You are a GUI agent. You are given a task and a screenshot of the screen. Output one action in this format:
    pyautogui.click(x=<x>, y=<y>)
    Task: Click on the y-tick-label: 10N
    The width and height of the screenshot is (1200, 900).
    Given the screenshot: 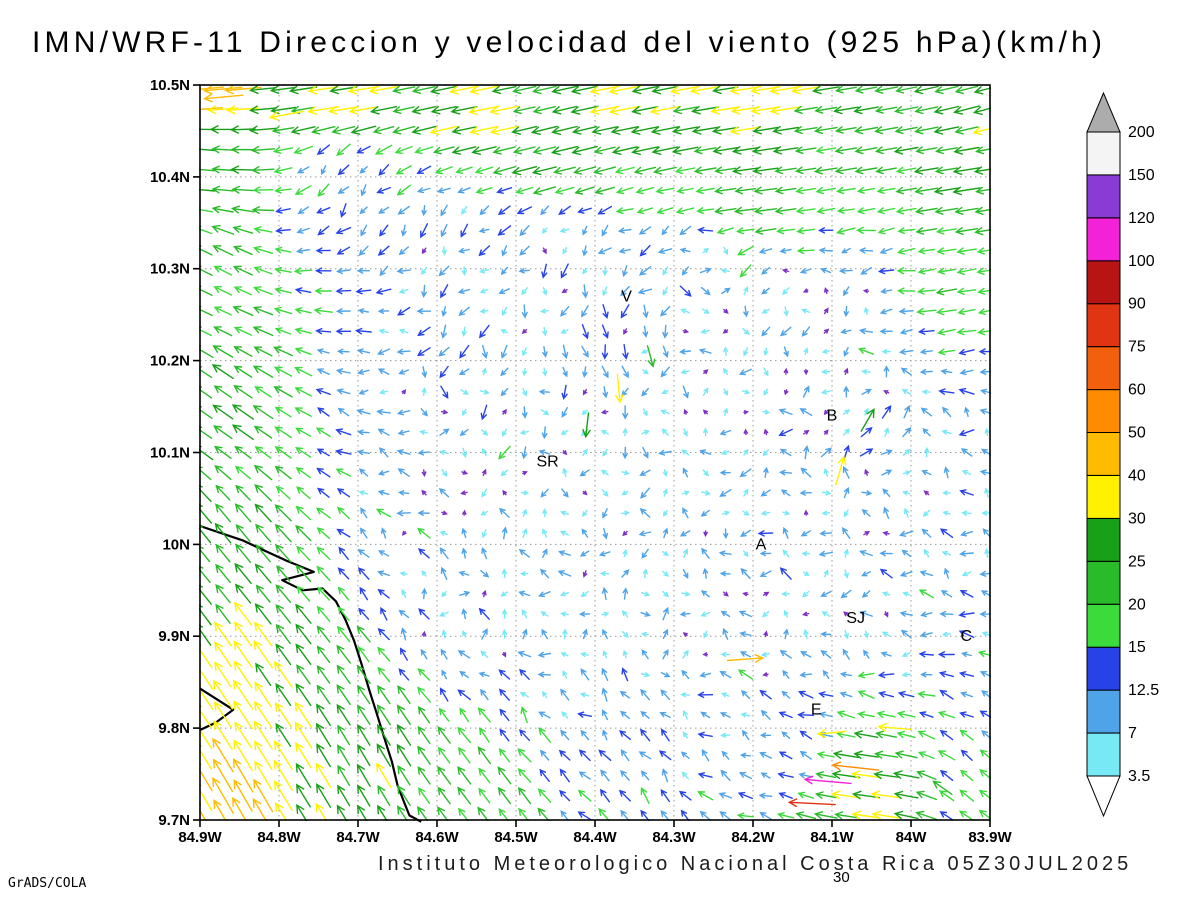 What is the action you would take?
    pyautogui.click(x=176, y=544)
    